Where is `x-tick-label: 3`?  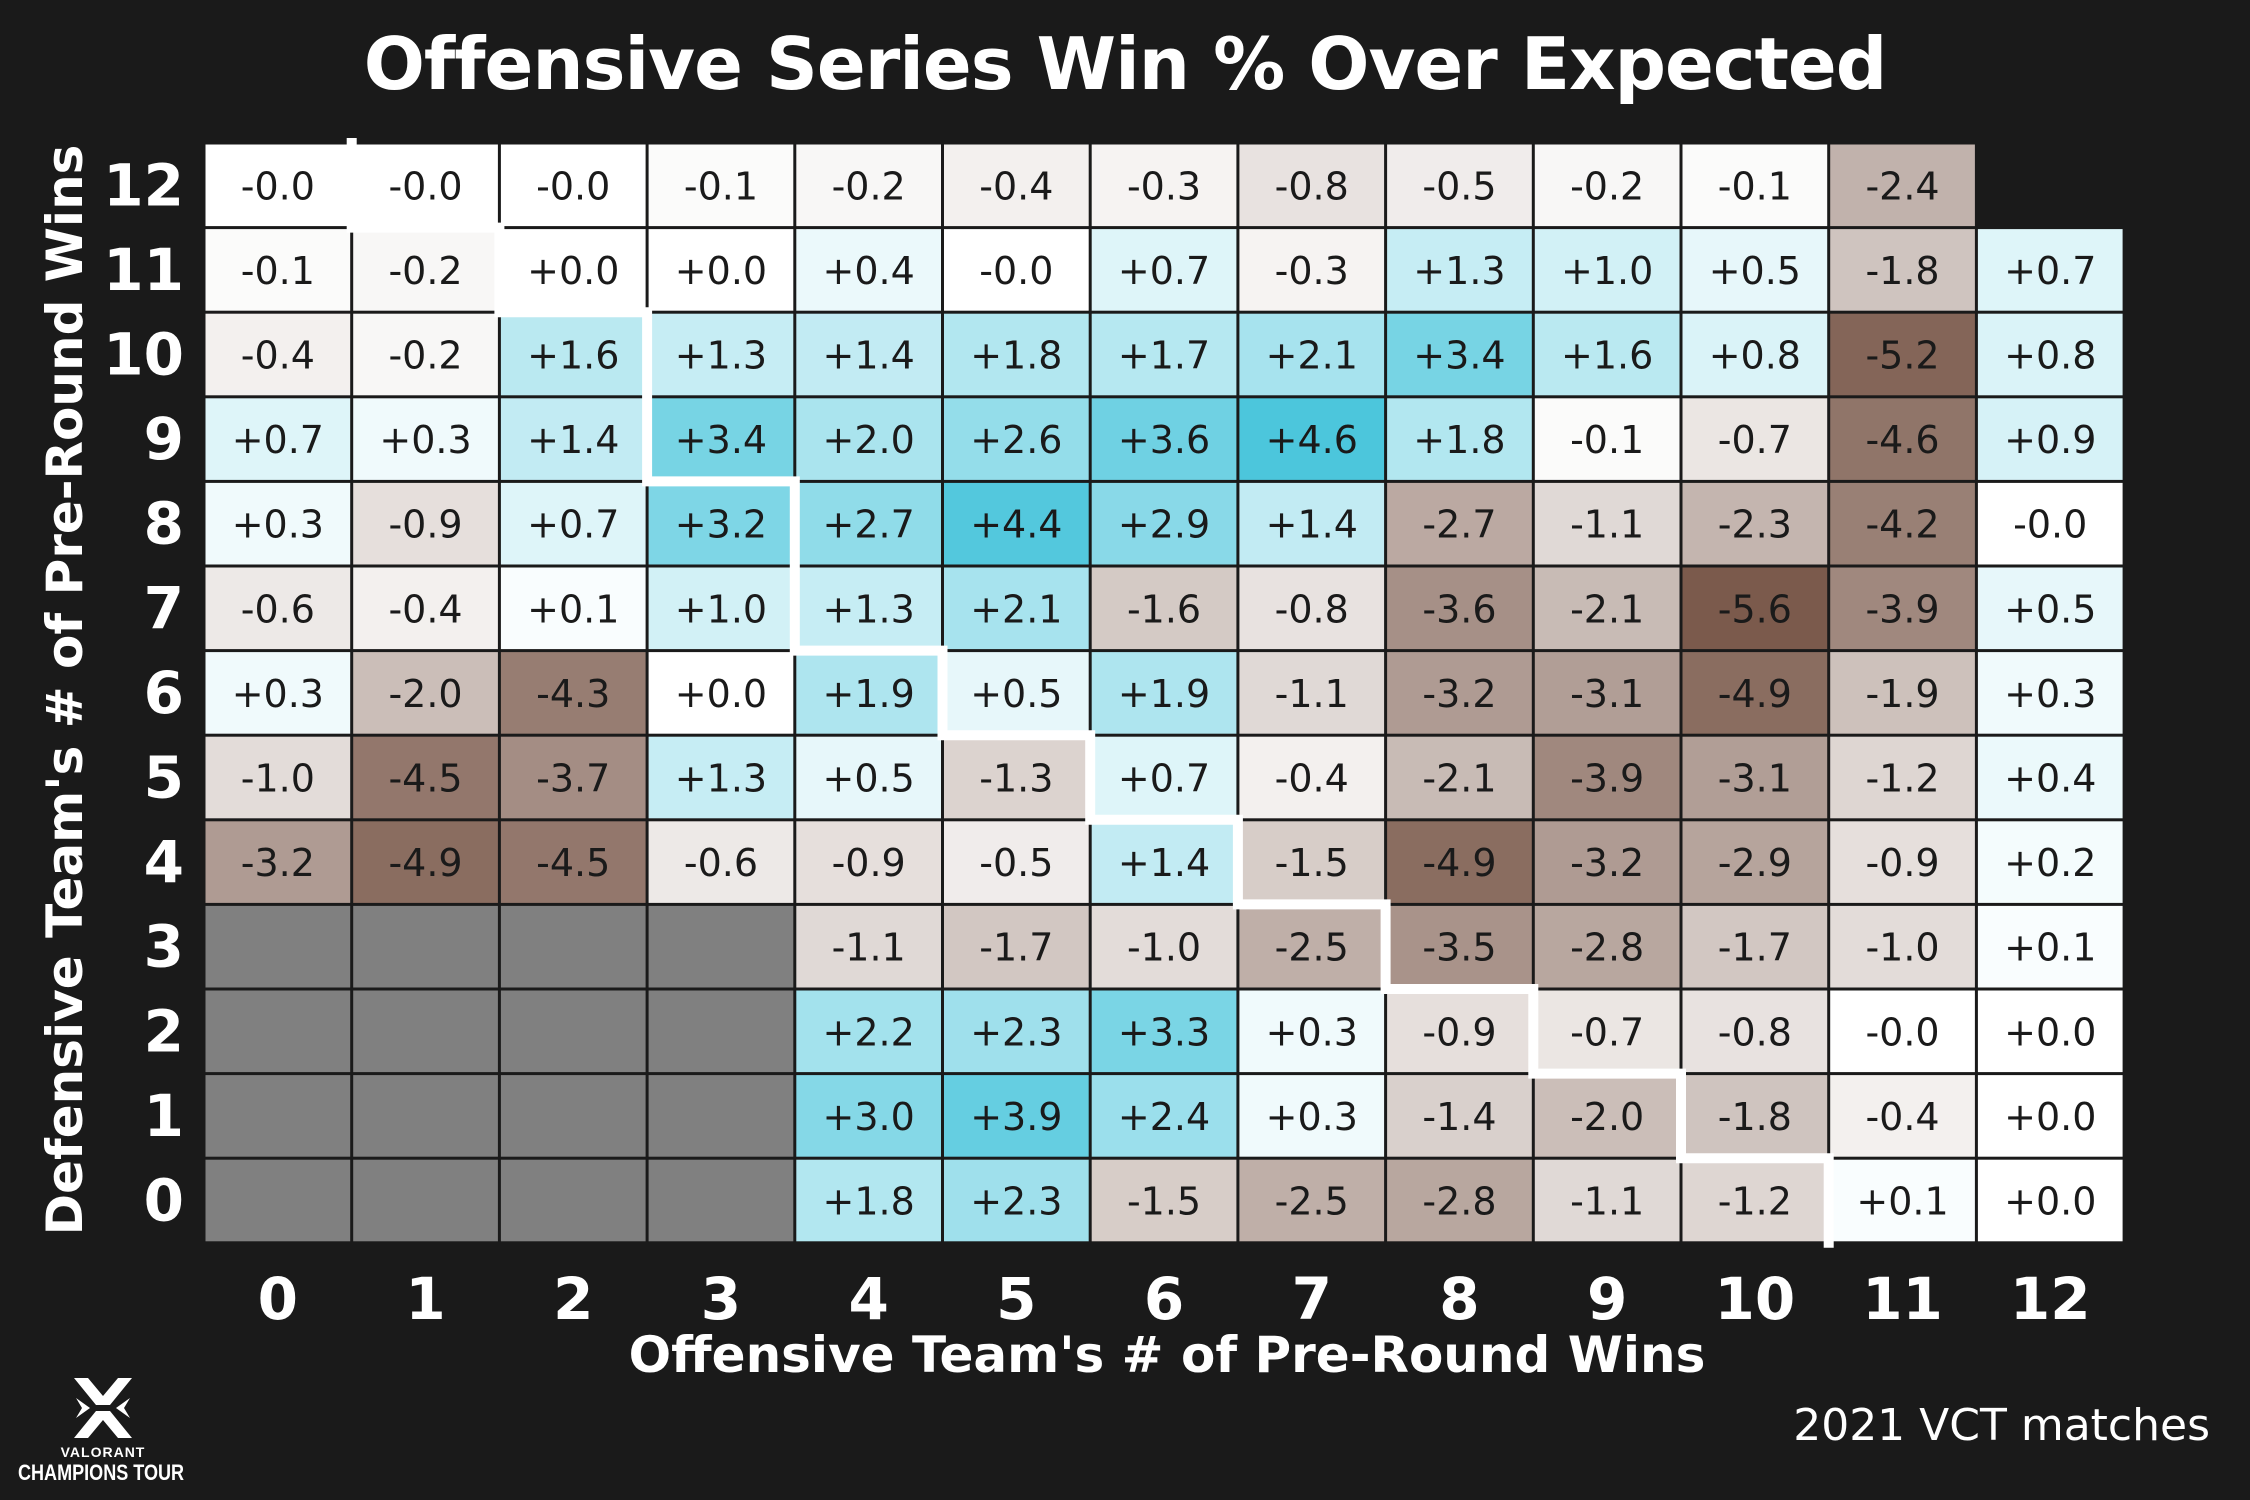 x-tick-label: 3 is located at coordinates (721, 1299).